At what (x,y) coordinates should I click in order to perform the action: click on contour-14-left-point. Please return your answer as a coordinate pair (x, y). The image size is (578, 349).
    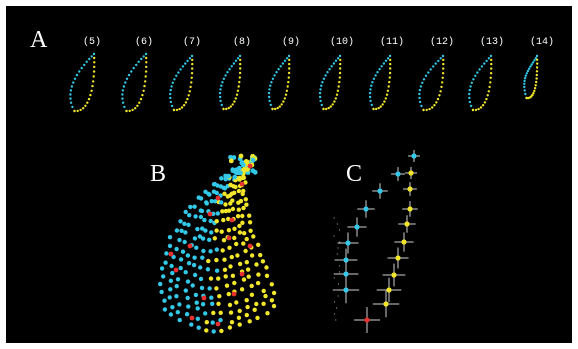
    Looking at the image, I should click on (533, 62).